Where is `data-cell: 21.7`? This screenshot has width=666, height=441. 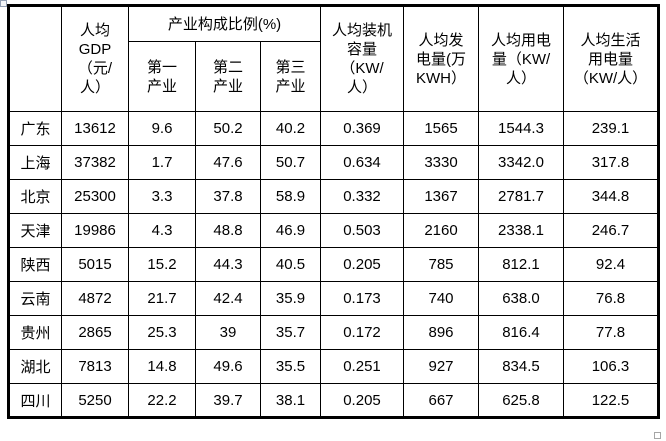 data-cell: 21.7 is located at coordinates (162, 298).